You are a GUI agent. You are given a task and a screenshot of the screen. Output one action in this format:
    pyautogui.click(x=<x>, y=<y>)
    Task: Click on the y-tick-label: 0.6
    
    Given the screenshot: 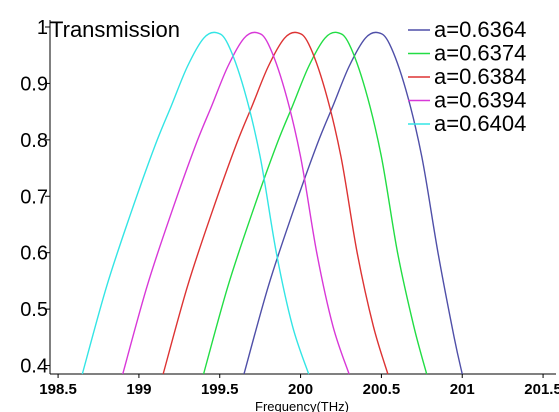 What is the action you would take?
    pyautogui.click(x=34, y=254)
    